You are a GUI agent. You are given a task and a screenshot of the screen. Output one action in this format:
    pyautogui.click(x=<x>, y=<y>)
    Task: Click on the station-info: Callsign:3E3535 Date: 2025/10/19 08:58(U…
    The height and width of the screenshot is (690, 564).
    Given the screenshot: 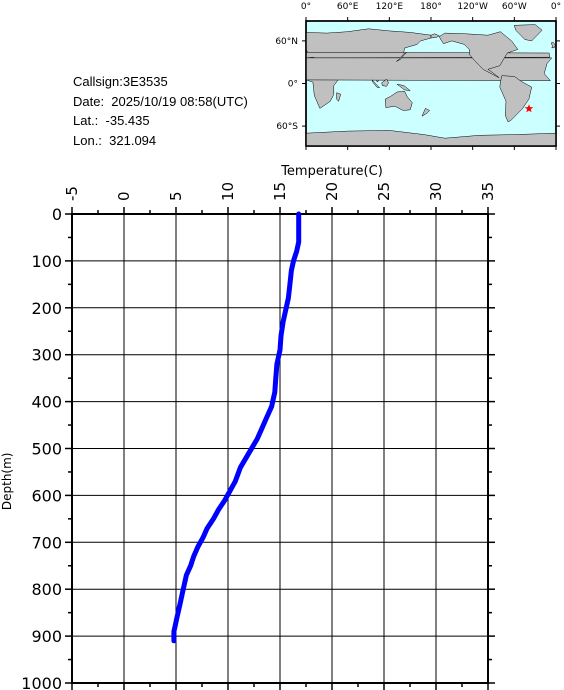 What is the action you would take?
    pyautogui.click(x=160, y=111)
    